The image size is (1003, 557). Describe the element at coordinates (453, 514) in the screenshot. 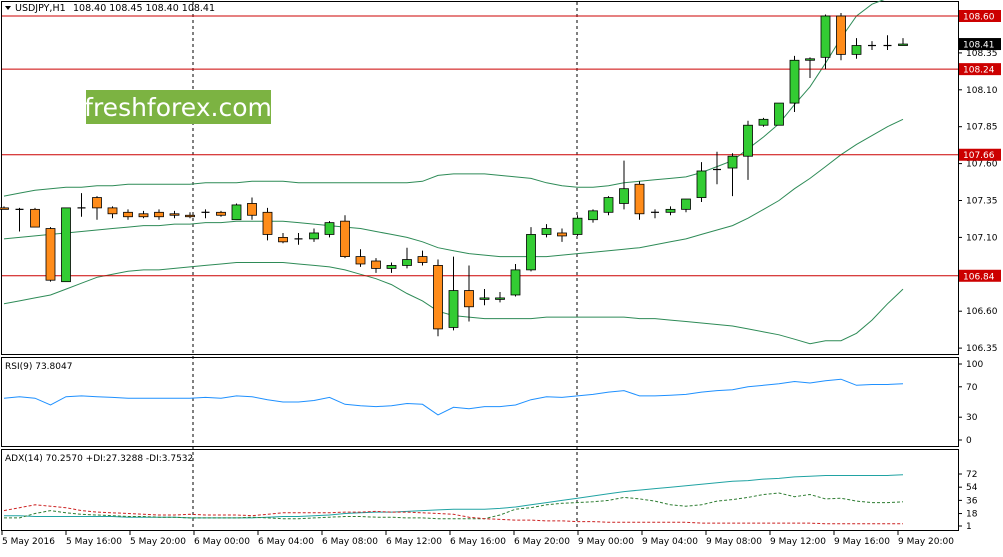

I see `minus-di-line` at that location.